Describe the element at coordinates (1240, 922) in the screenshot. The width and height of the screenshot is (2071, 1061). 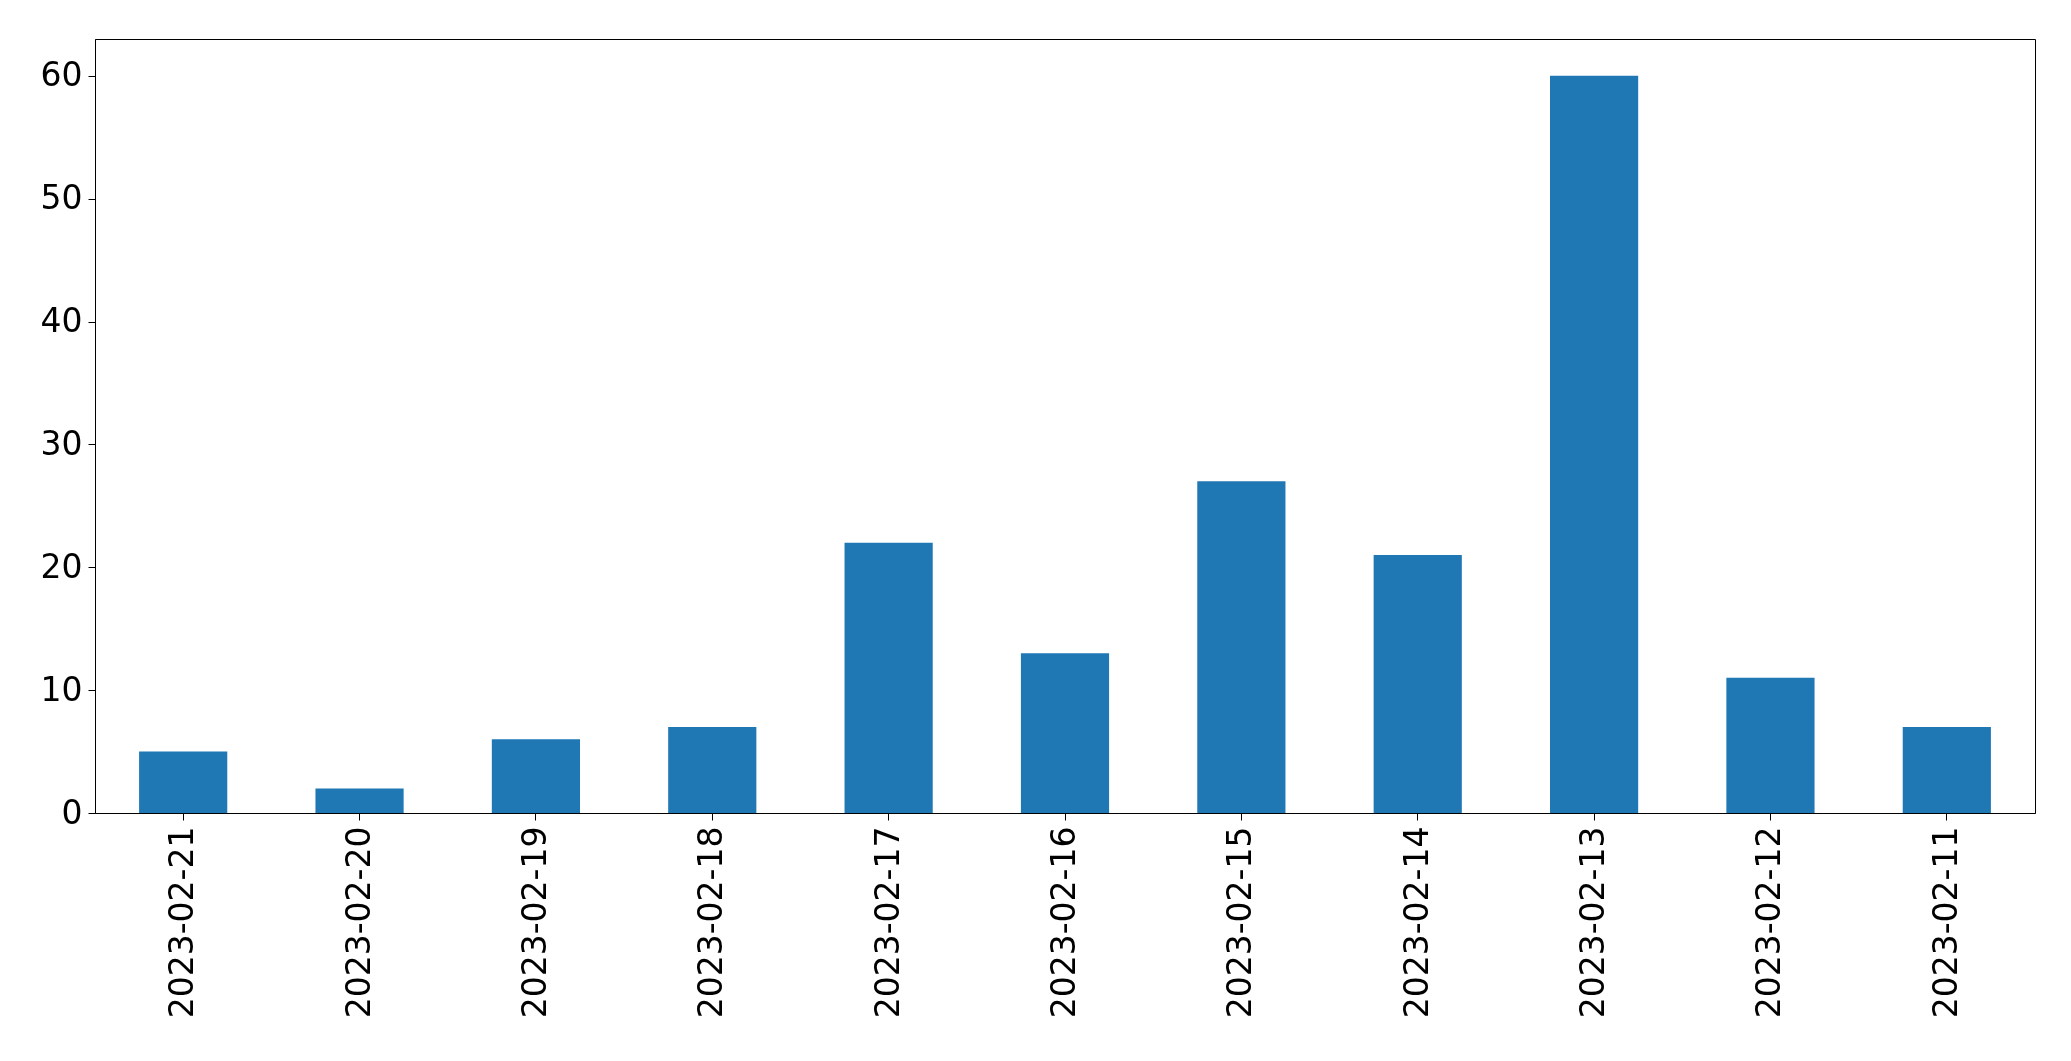
I see `x-tick-label: 2023-02-15` at that location.